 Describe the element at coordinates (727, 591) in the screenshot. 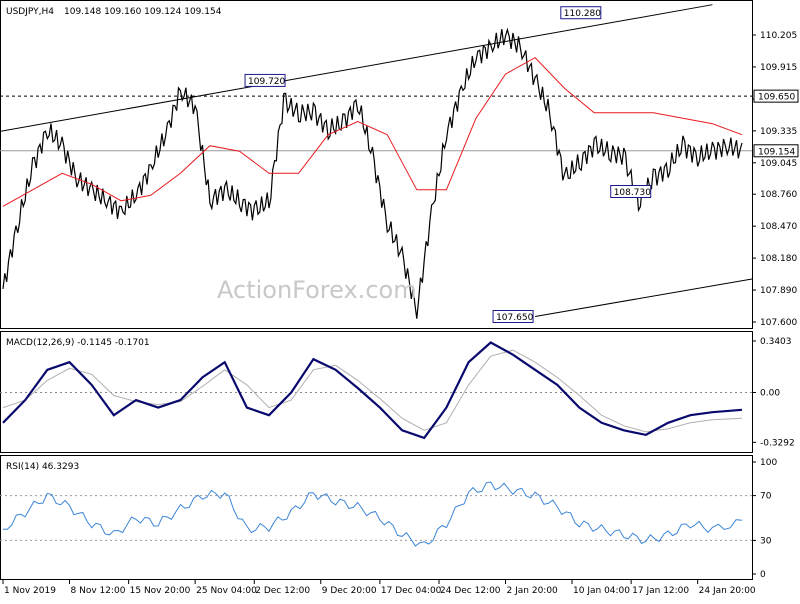

I see `x-tick-label: 24 Jan 20:00` at that location.